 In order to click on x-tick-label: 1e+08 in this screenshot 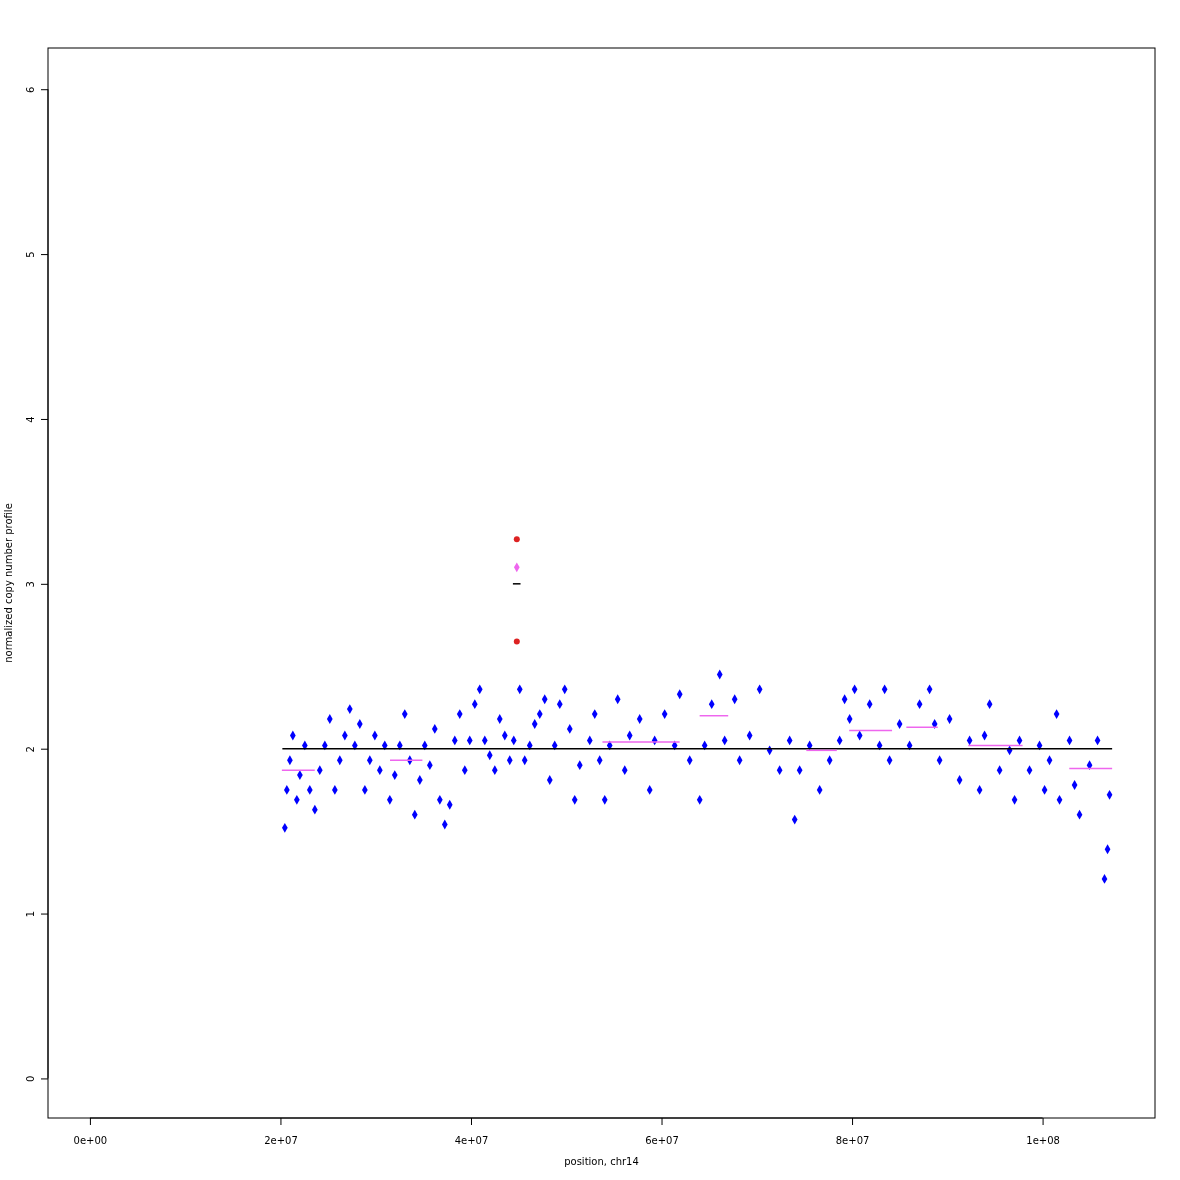, I will do `click(1043, 1141)`.